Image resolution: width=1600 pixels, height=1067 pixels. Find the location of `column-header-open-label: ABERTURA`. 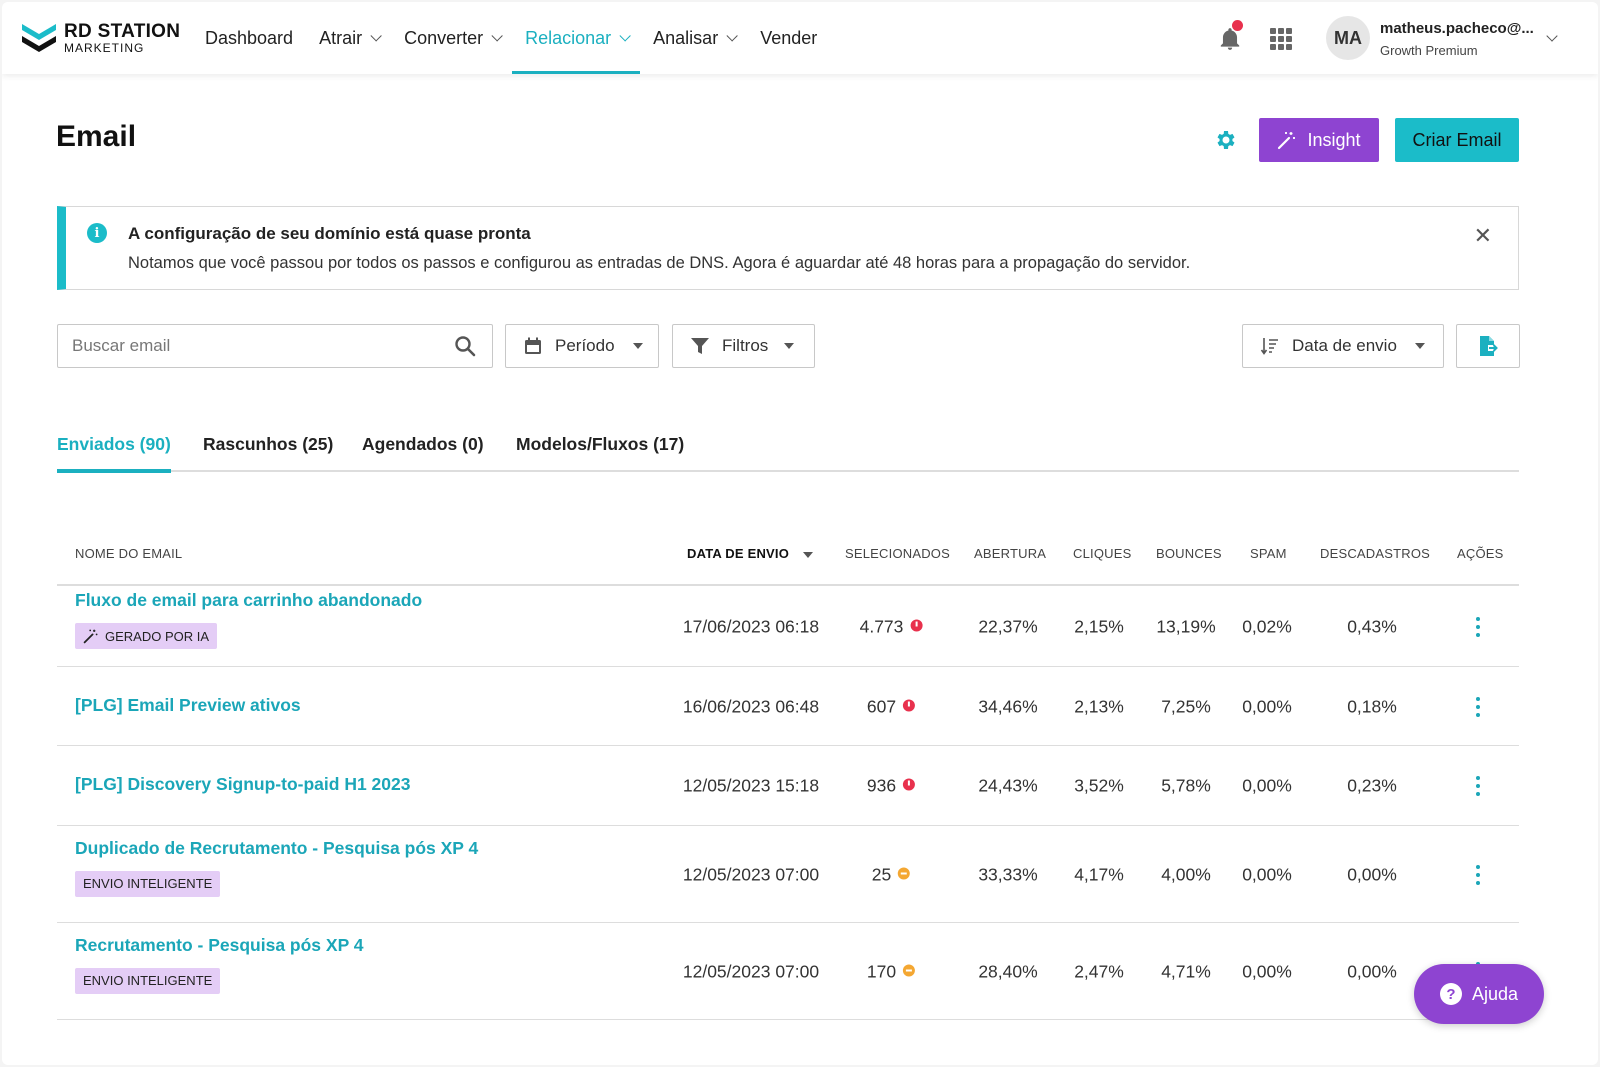

column-header-open-label: ABERTURA is located at coordinates (1010, 553).